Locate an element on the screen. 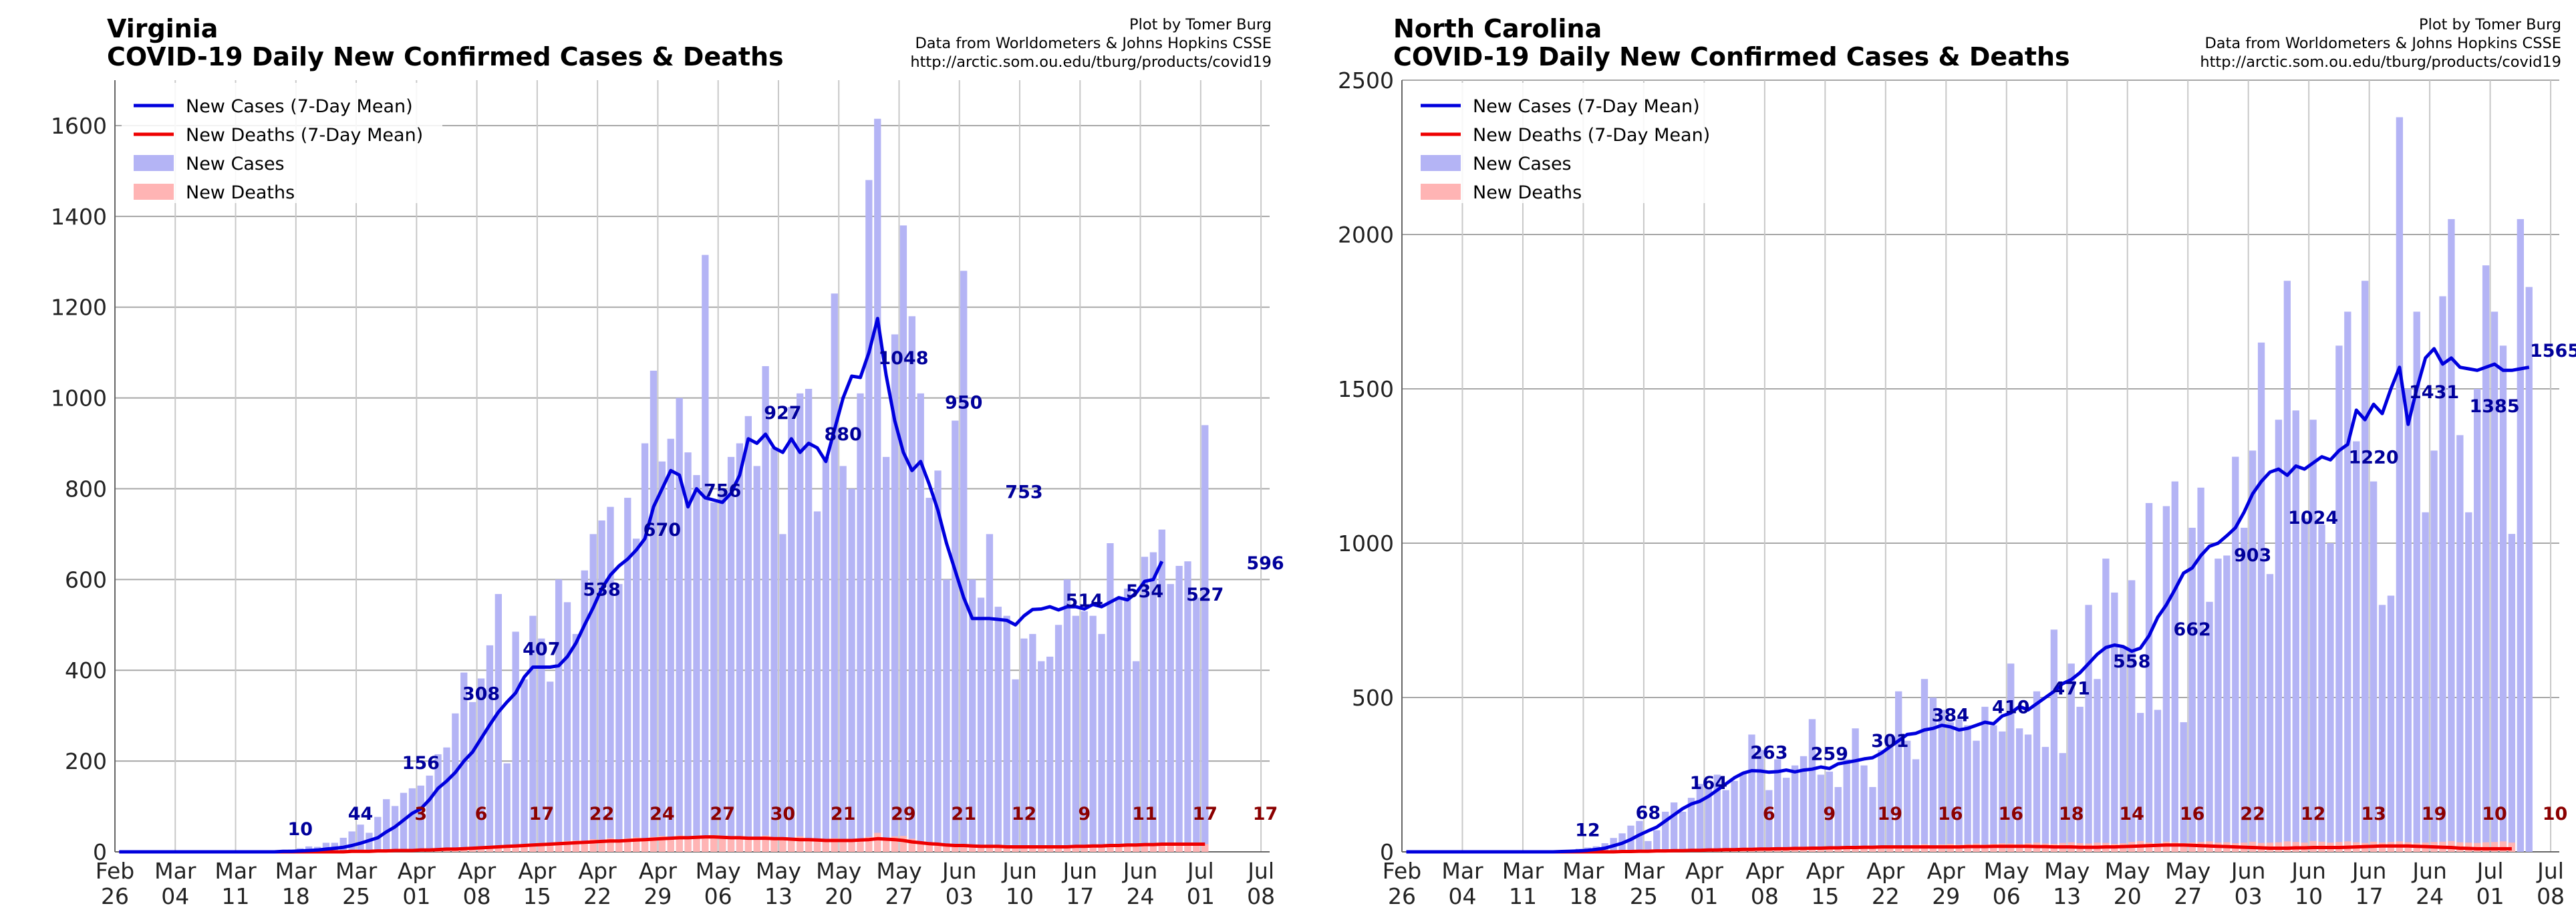 The height and width of the screenshot is (922, 2576). case-data-label: 534 is located at coordinates (1144, 591).